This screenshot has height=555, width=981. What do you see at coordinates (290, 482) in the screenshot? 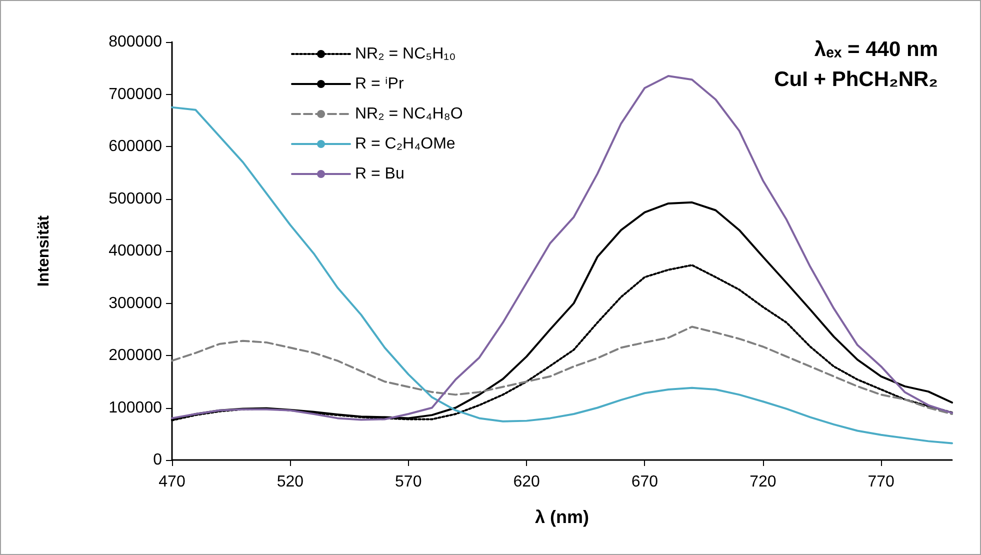
I see `x-tick-label: 520` at bounding box center [290, 482].